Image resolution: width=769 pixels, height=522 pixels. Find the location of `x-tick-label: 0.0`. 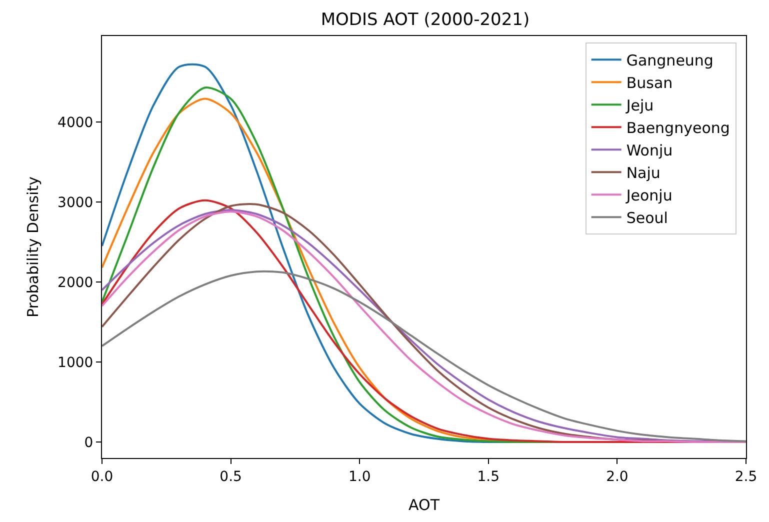

x-tick-label: 0.0 is located at coordinates (102, 476).